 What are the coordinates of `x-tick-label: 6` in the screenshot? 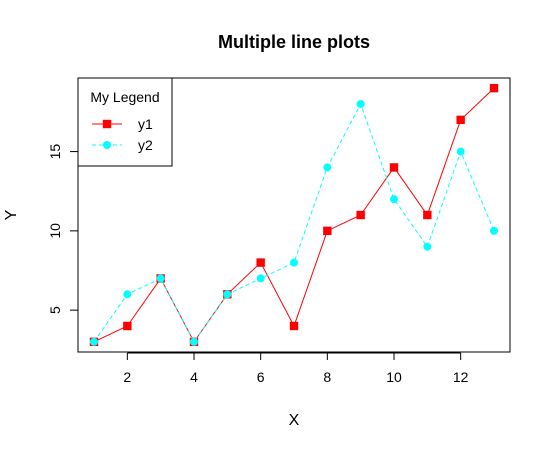 It's located at (261, 377).